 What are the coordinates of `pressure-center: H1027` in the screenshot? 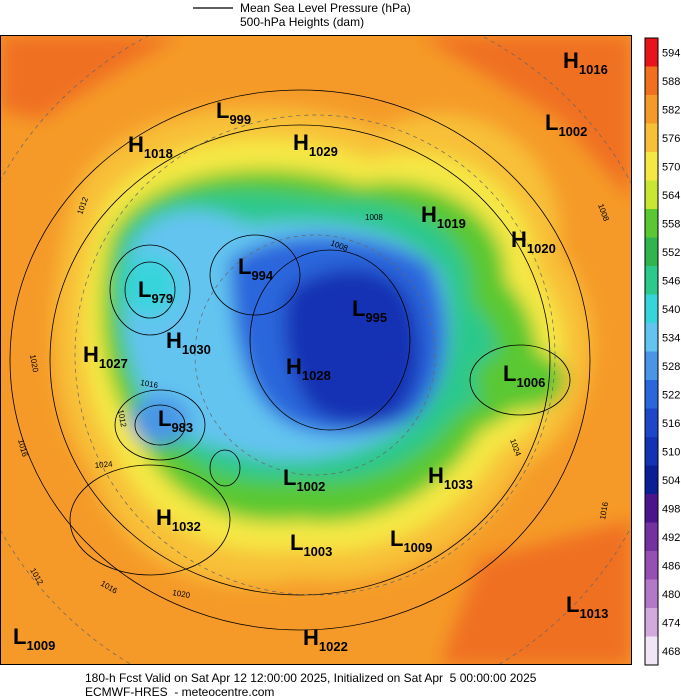 It's located at (105, 356).